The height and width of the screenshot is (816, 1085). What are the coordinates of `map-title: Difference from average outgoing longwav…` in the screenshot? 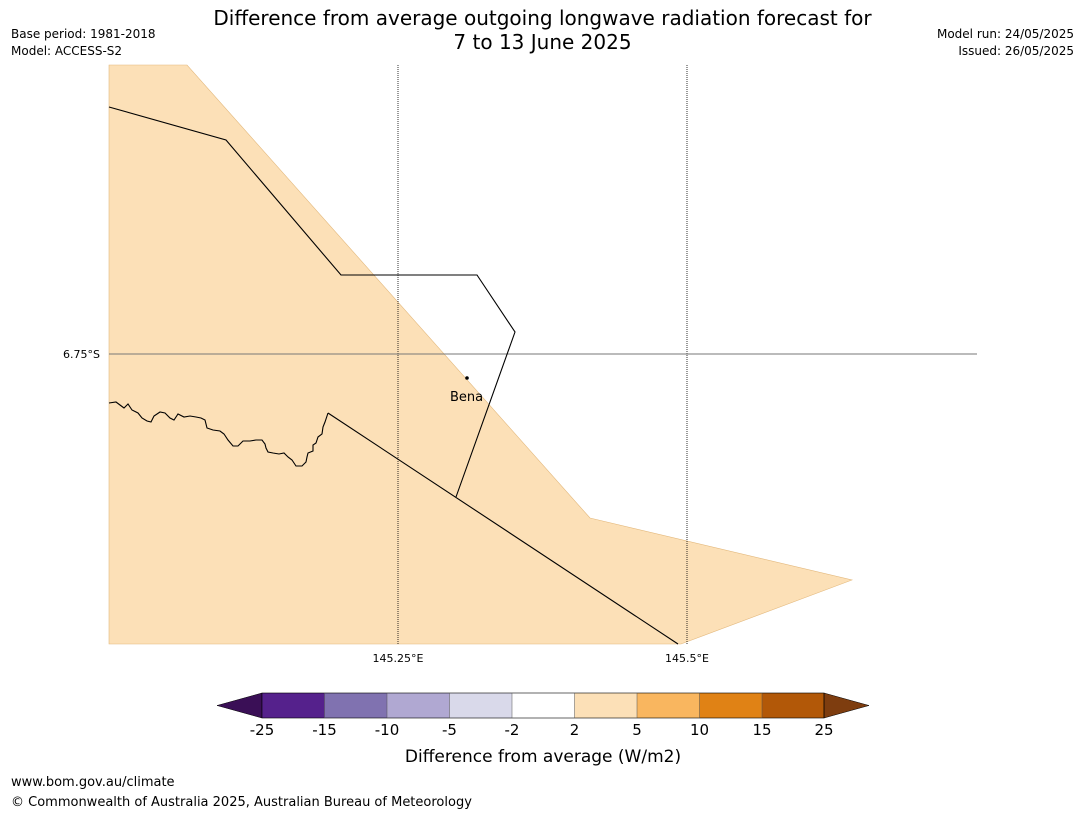 It's located at (542, 30).